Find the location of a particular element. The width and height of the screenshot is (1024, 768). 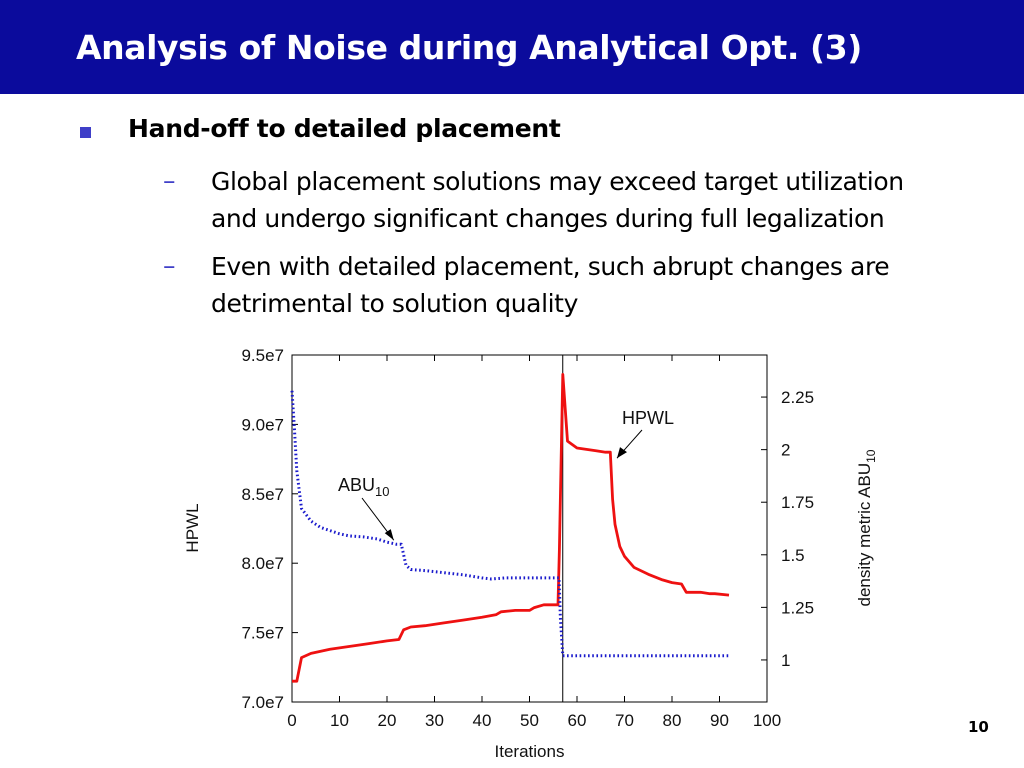

bullet-square-icon is located at coordinates (85, 132).